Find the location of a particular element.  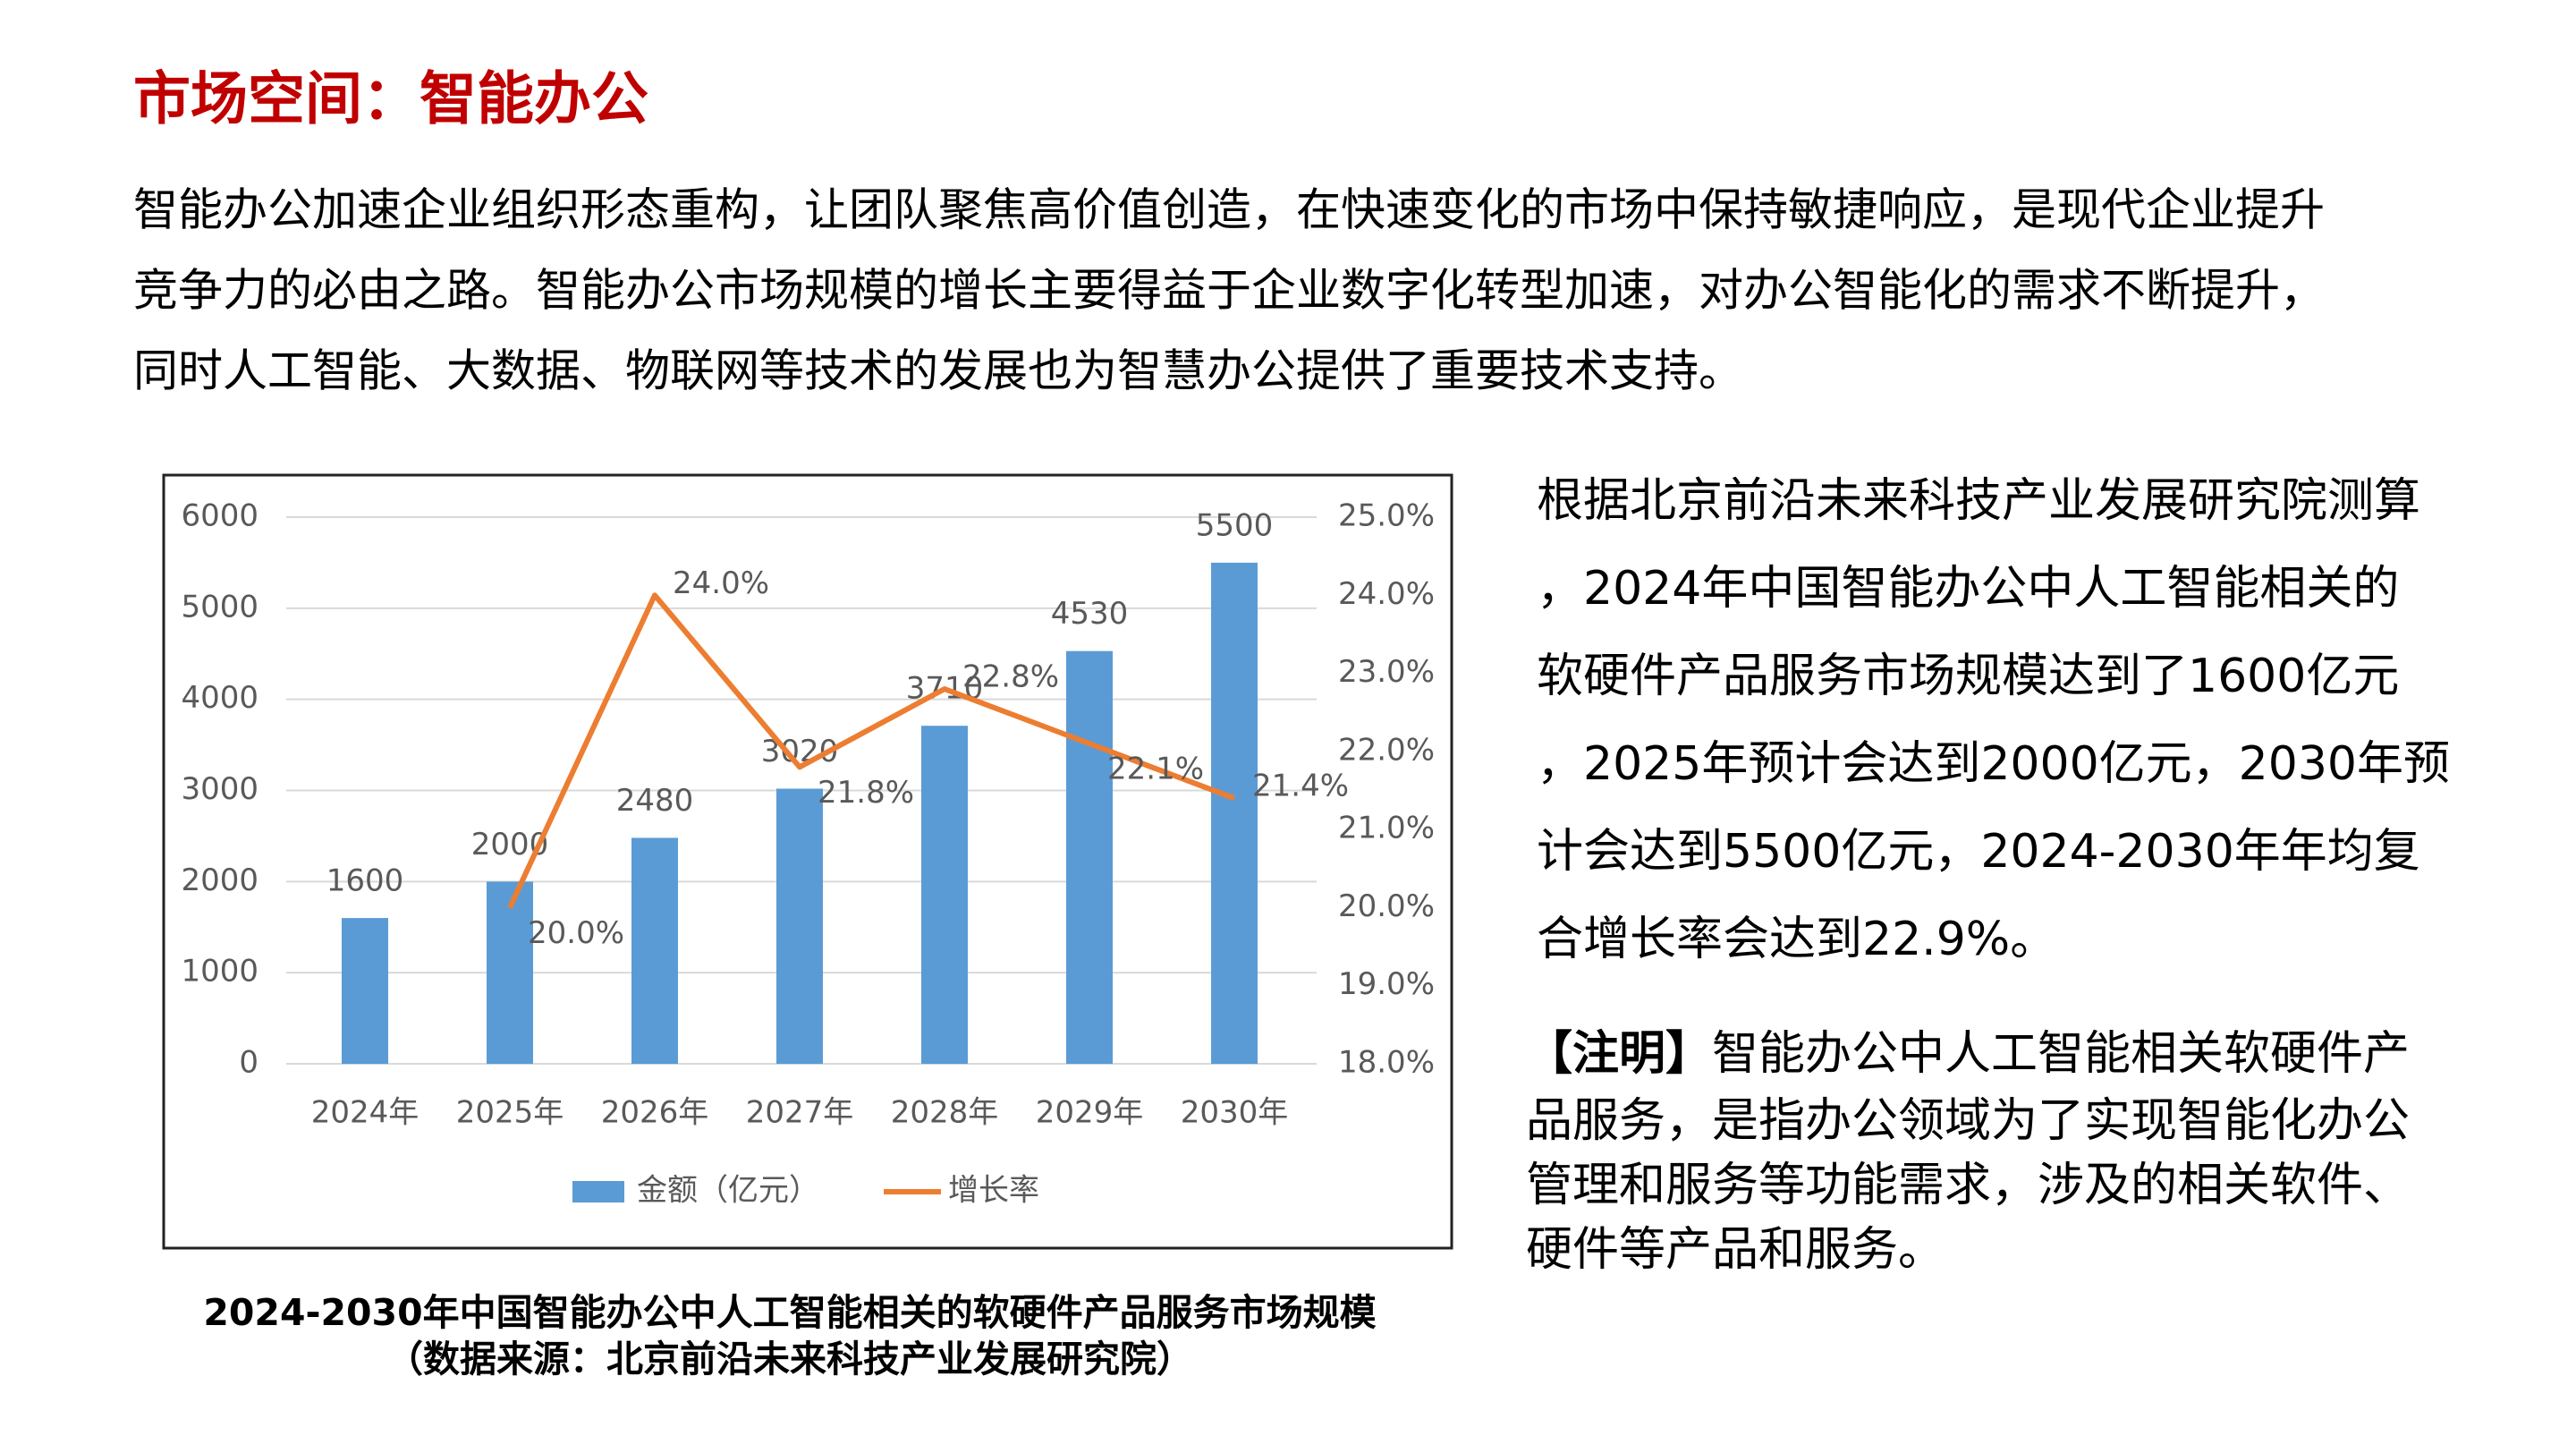

y2-tick-label: 19.0% is located at coordinates (1386, 984).